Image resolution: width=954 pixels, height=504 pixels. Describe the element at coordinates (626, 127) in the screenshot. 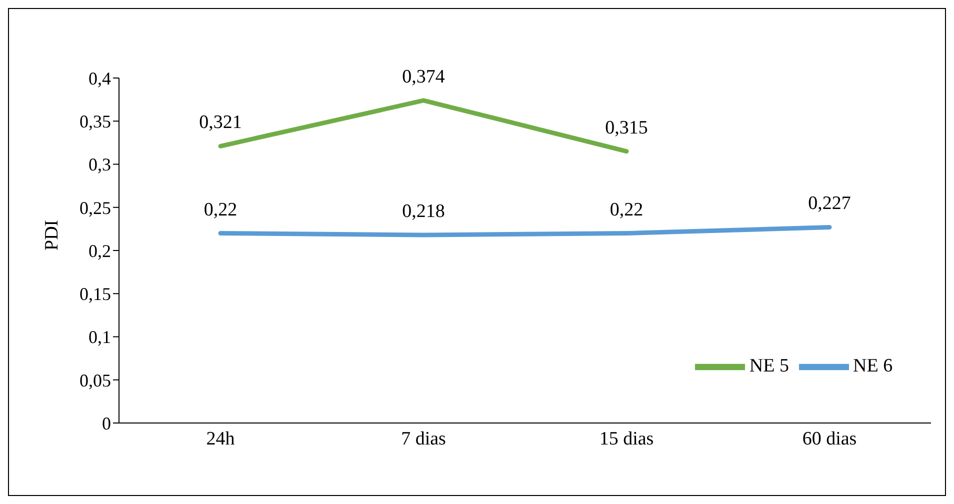

I see `data-label: 0,315` at that location.